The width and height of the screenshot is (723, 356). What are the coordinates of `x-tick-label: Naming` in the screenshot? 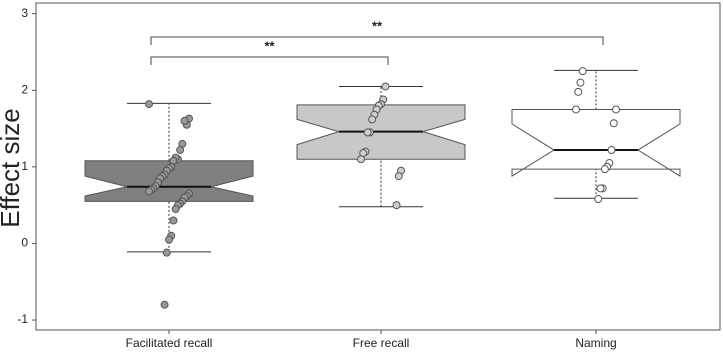 It's located at (595, 343).